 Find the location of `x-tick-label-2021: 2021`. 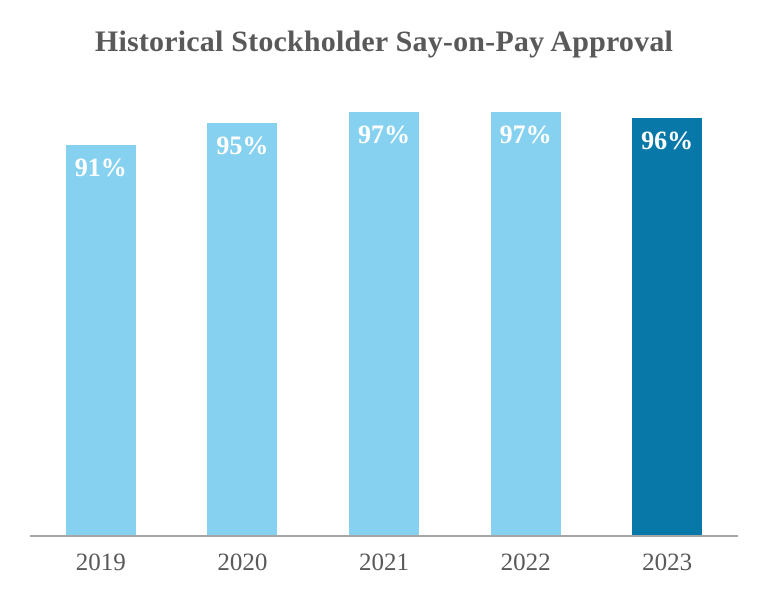

x-tick-label-2021: 2021 is located at coordinates (383, 562).